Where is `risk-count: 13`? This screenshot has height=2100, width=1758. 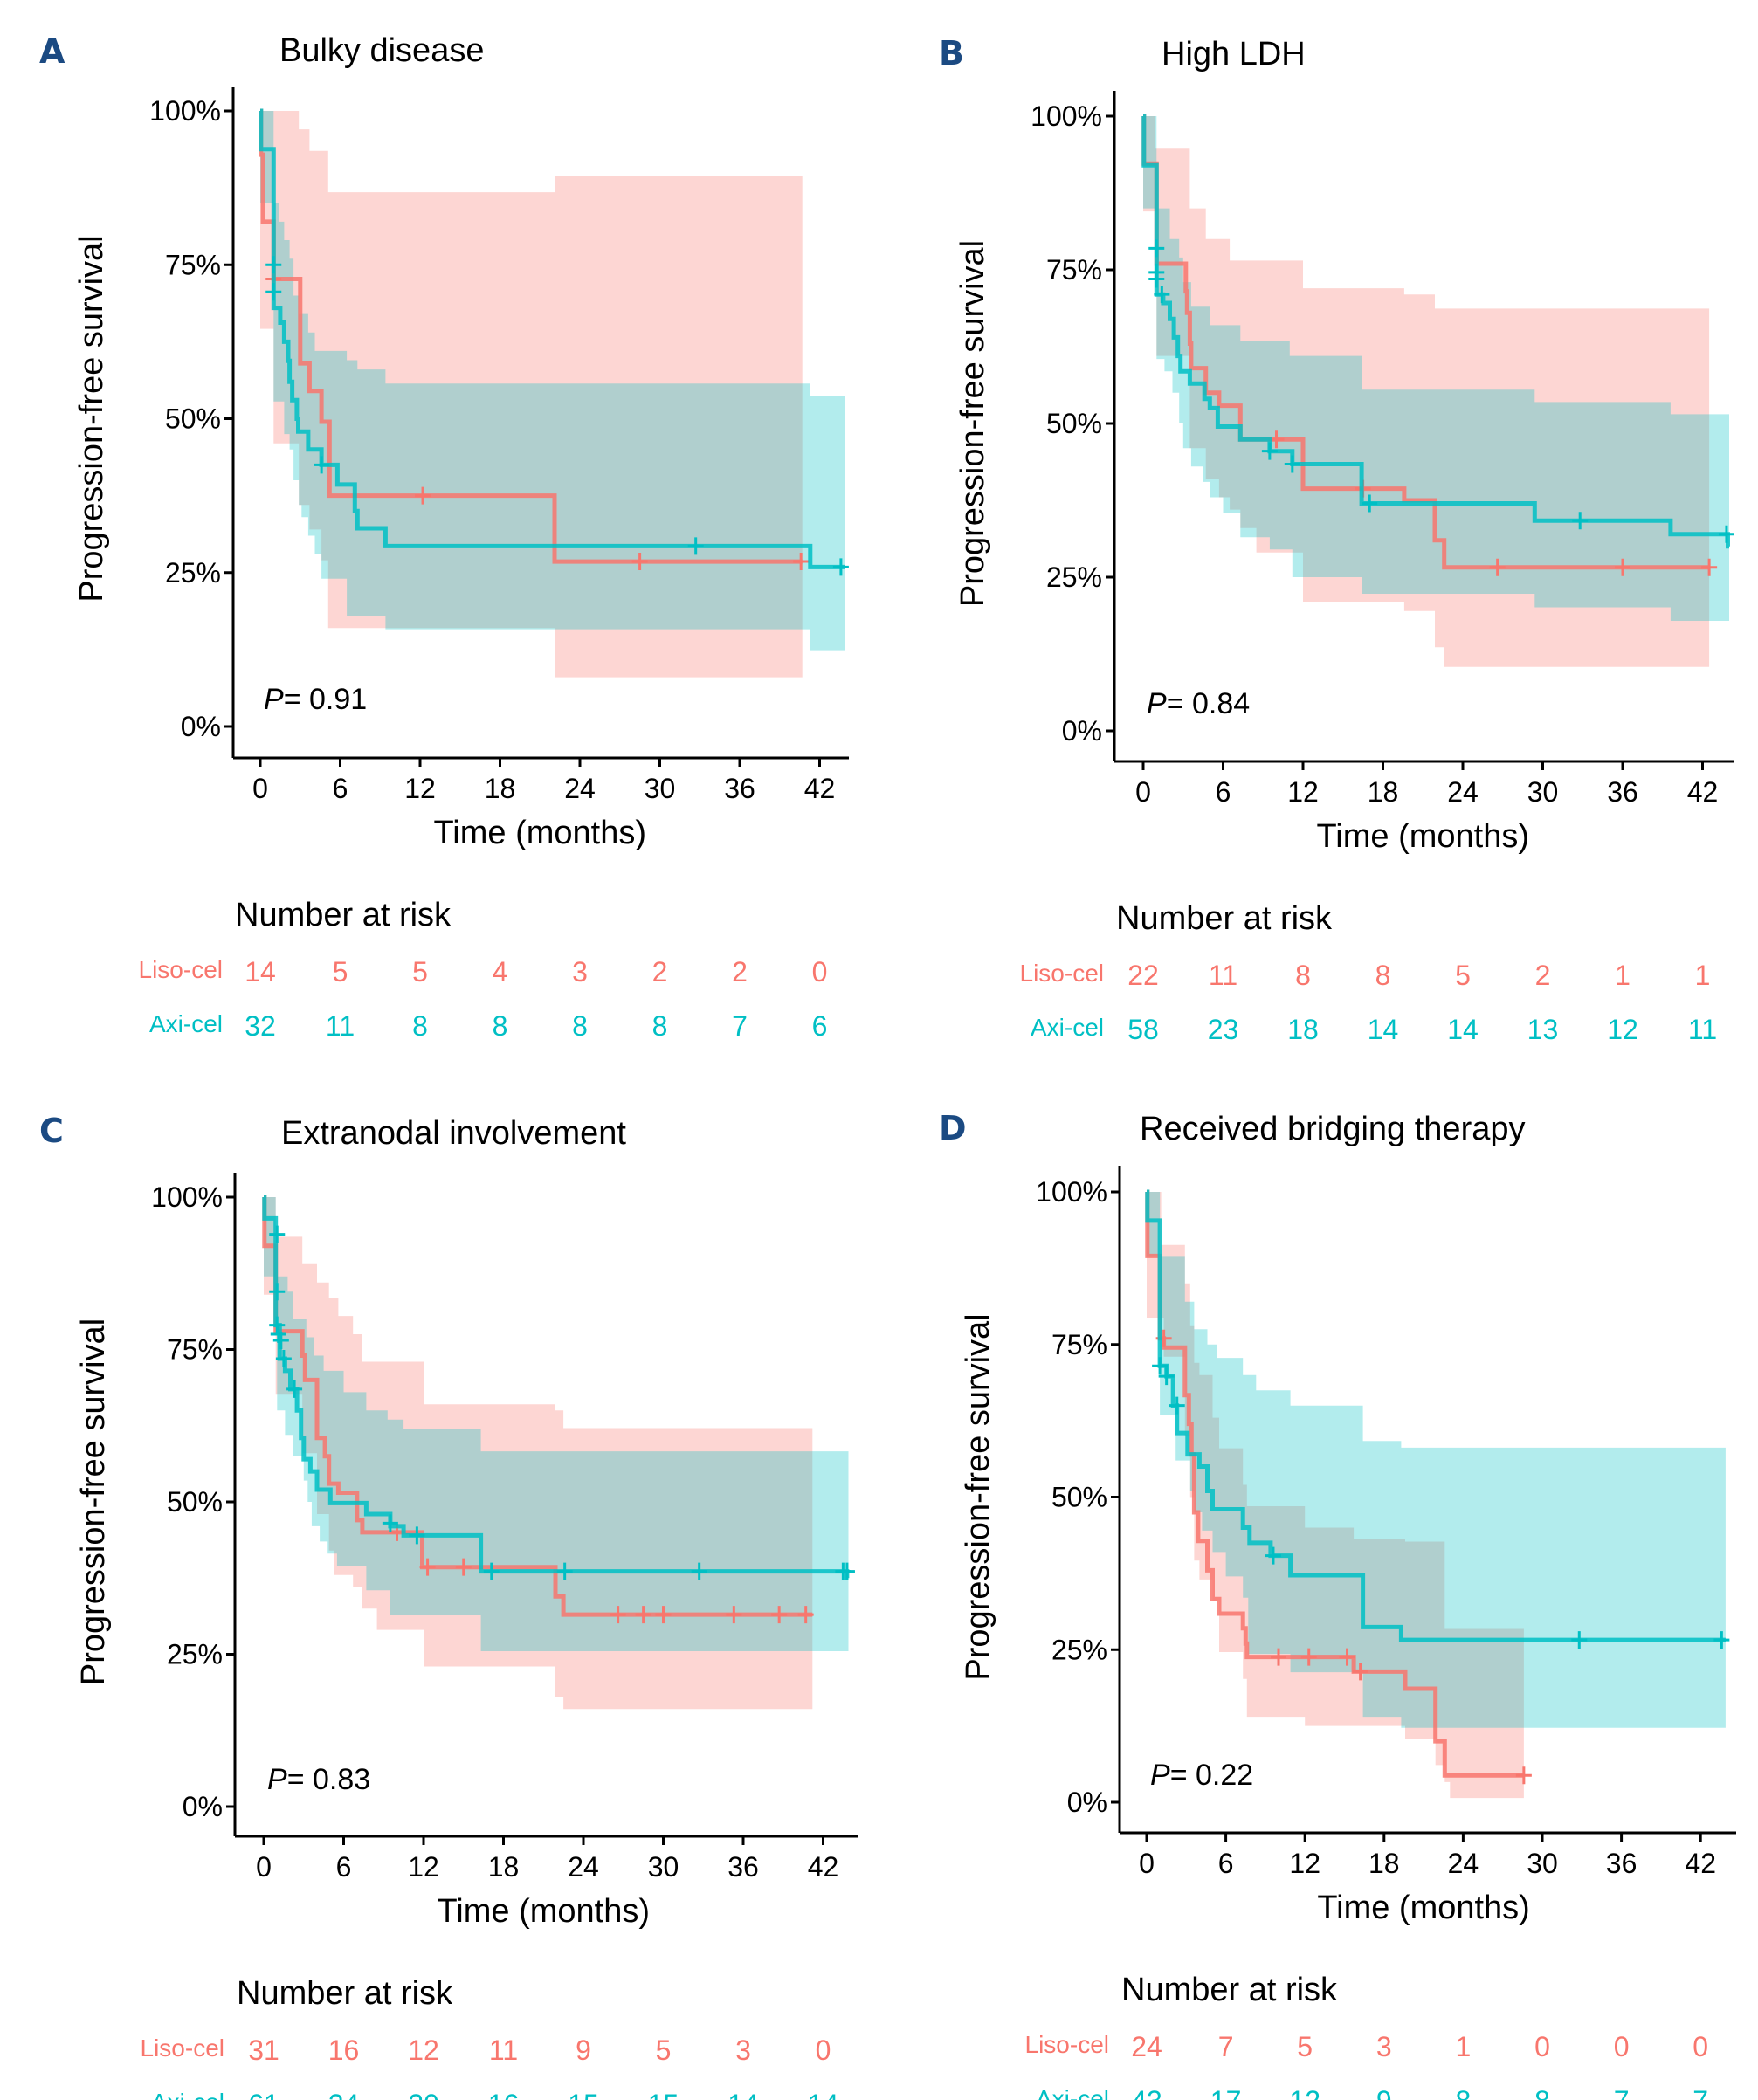
risk-count: 13 is located at coordinates (1543, 1029).